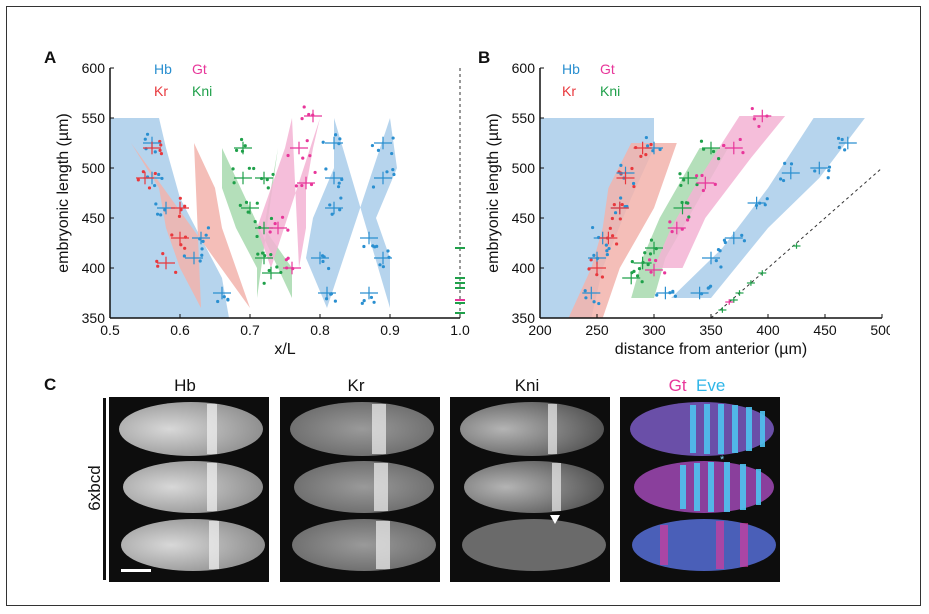 This screenshot has height=614, width=929. What do you see at coordinates (250, 330) in the screenshot?
I see `x-tick-label: 0.7` at bounding box center [250, 330].